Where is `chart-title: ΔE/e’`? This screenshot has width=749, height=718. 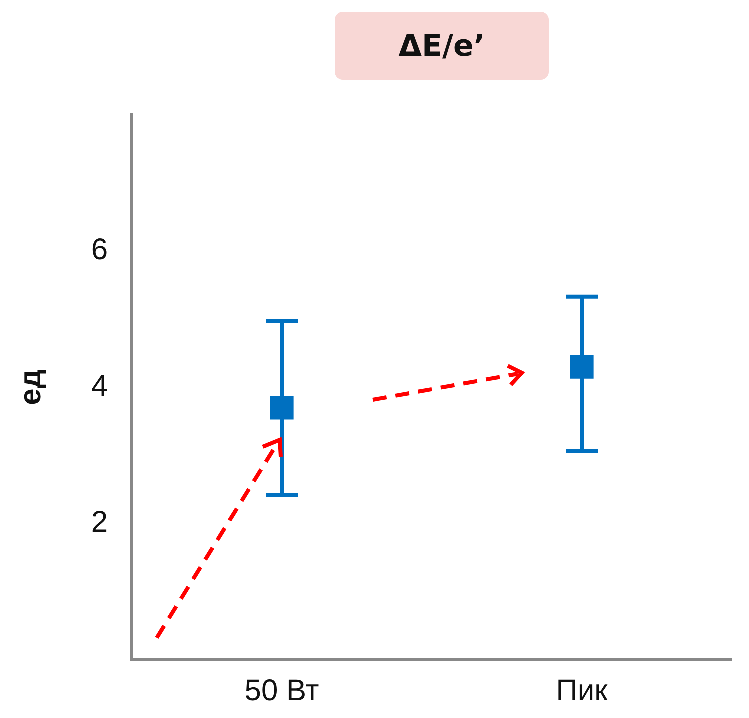 chart-title: ΔE/e’ is located at coordinates (442, 46).